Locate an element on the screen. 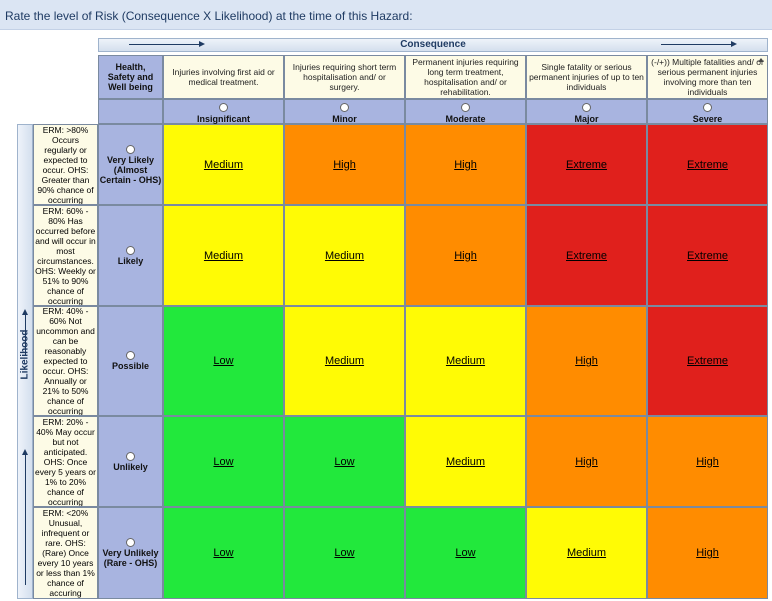 The width and height of the screenshot is (772, 601). health-safety-header: Health, Safety and Well being is located at coordinates (130, 77).